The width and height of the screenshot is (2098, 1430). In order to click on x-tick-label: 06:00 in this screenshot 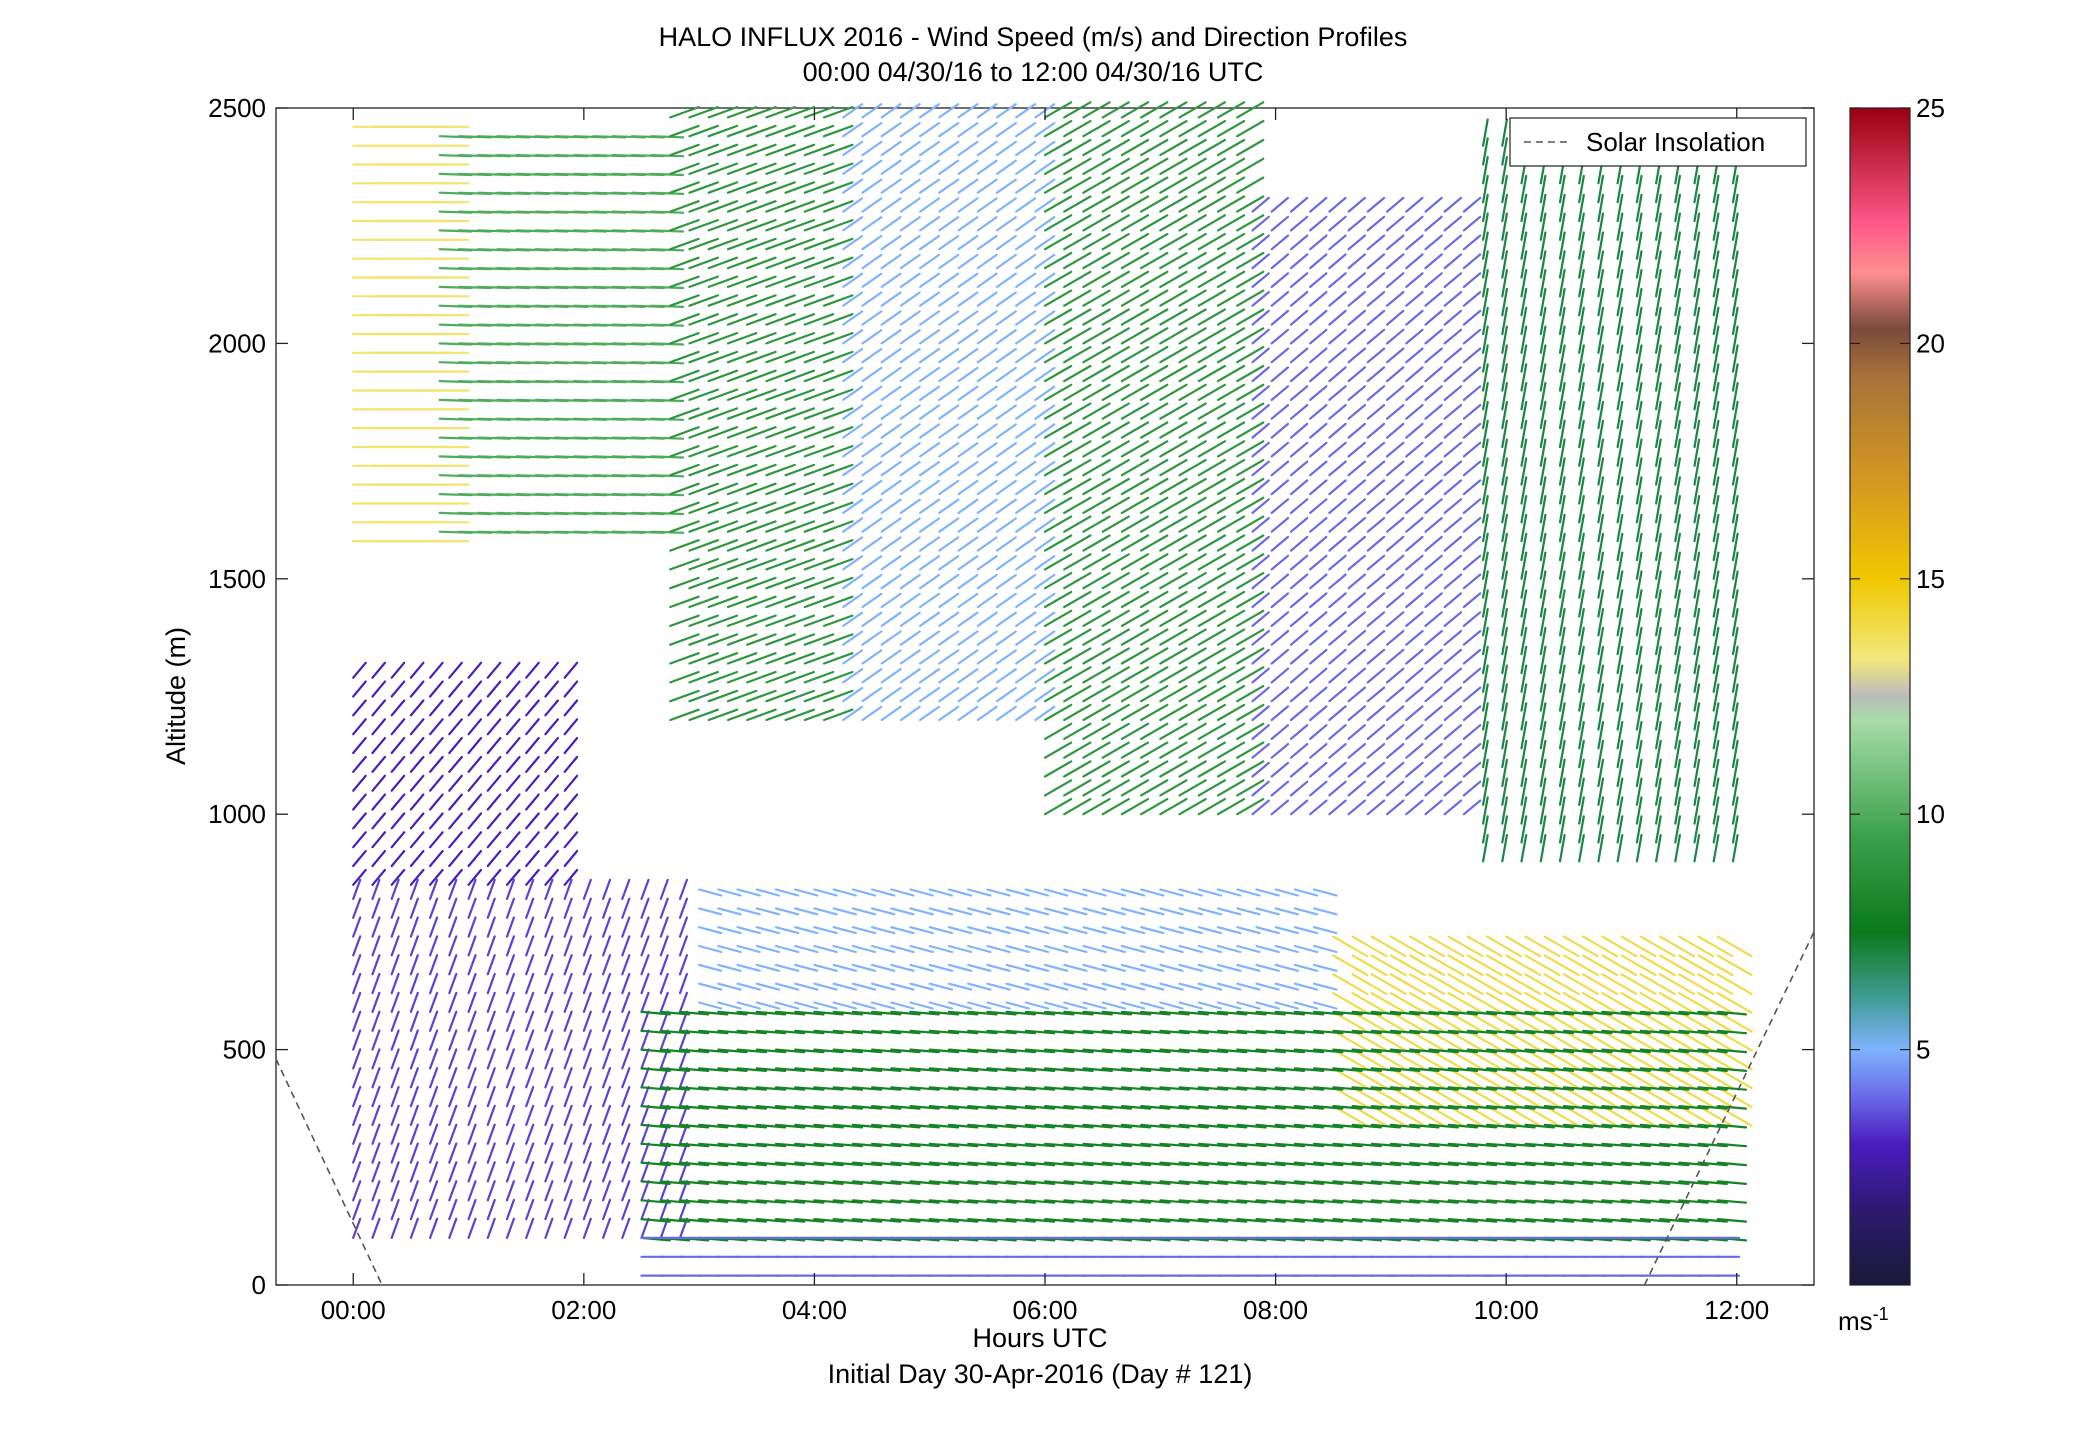, I will do `click(1044, 1310)`.